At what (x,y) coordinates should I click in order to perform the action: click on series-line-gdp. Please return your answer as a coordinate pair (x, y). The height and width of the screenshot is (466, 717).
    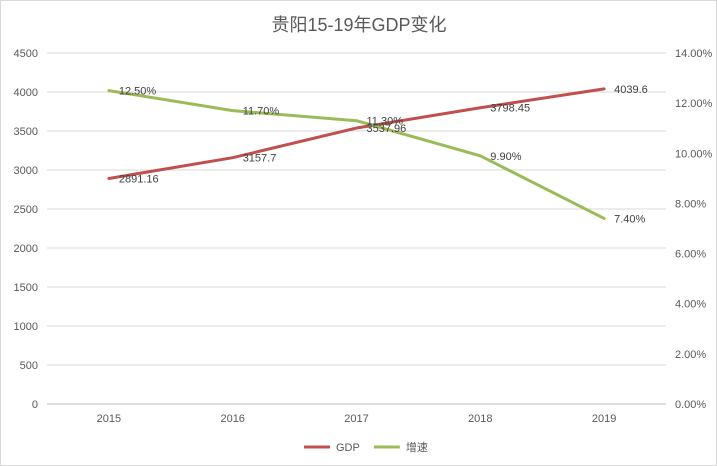
    Looking at the image, I should click on (356, 133).